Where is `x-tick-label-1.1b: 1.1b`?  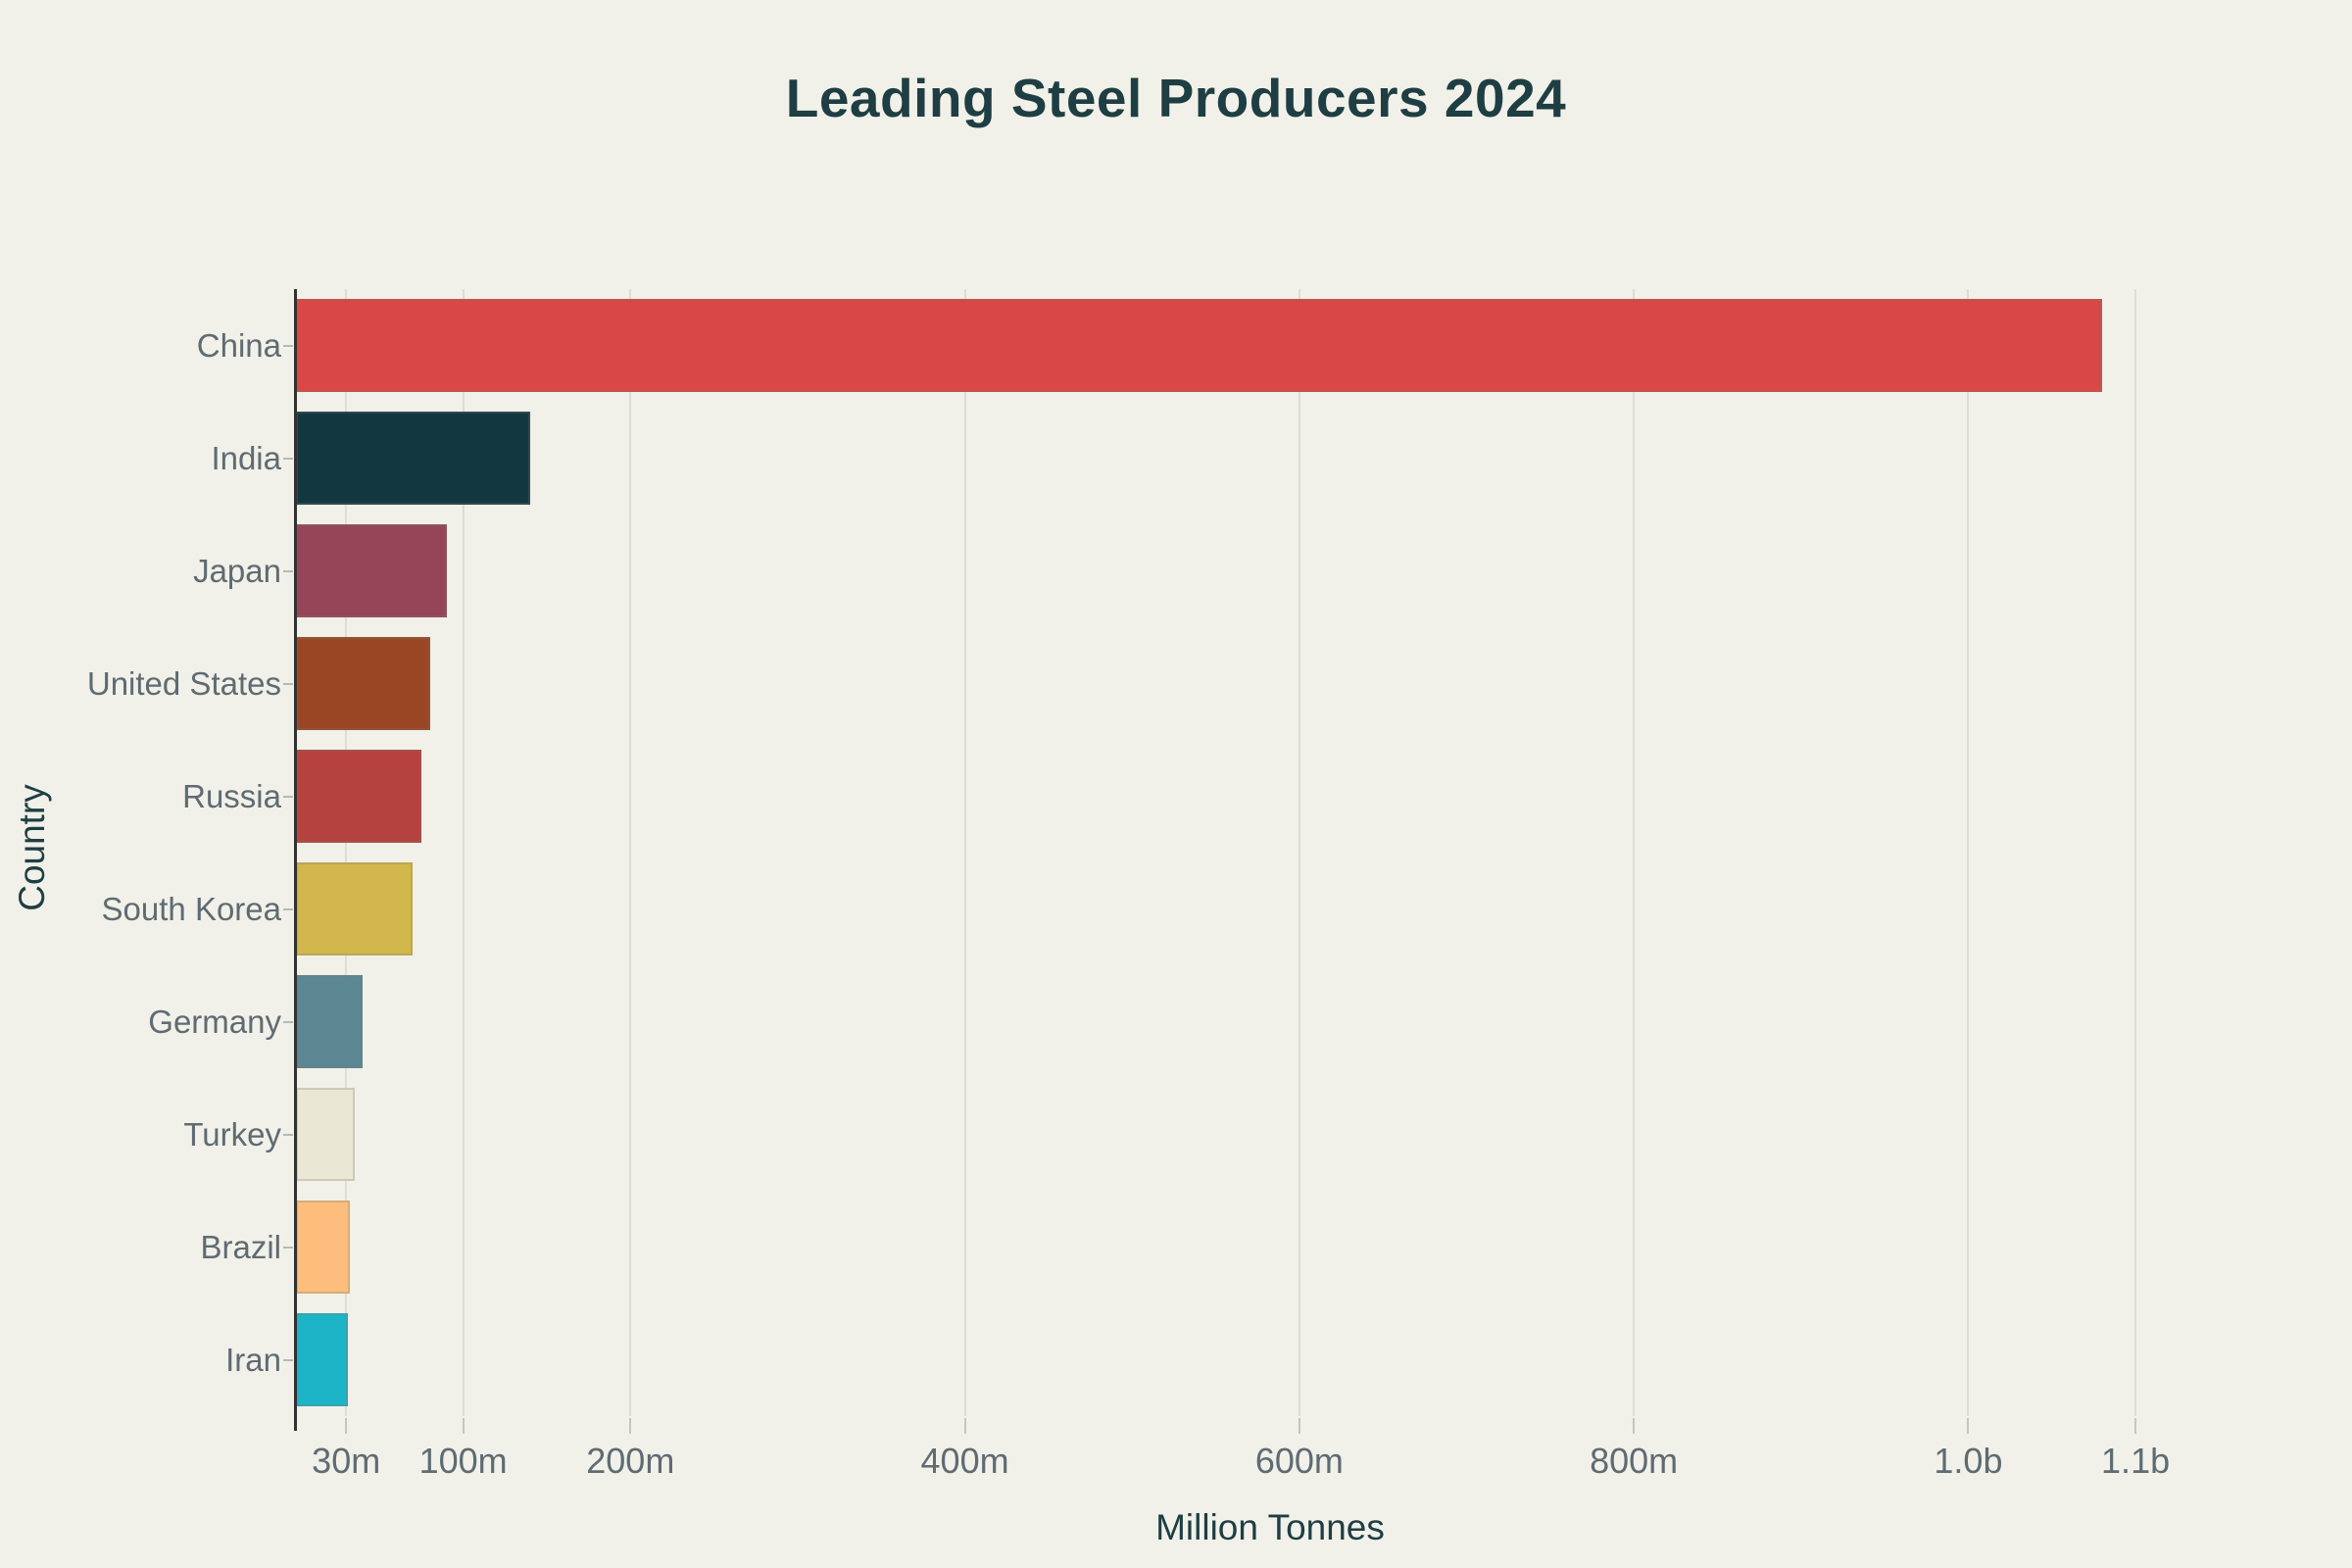
x-tick-label-1.1b: 1.1b is located at coordinates (2136, 1461).